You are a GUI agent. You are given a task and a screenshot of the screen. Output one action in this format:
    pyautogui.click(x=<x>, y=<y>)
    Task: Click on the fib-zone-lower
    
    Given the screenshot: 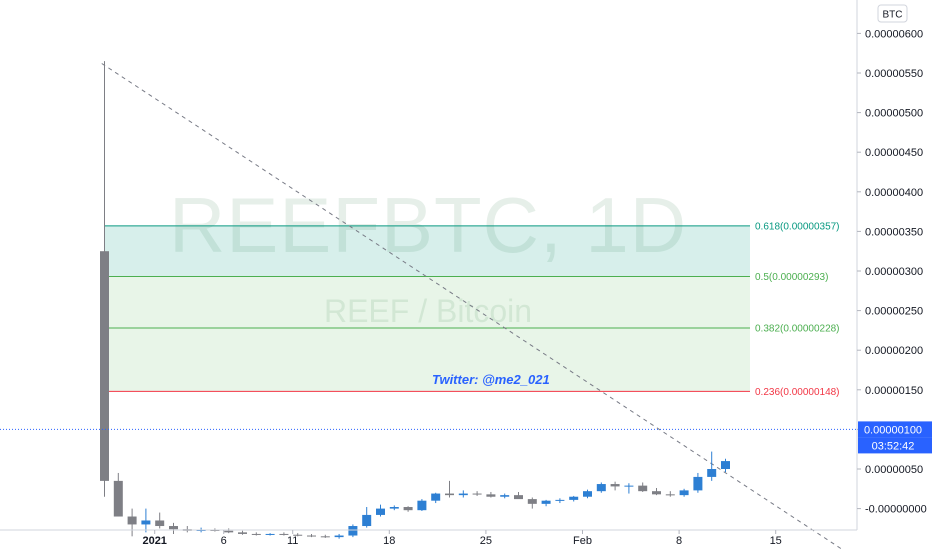 What is the action you would take?
    pyautogui.click(x=427, y=334)
    